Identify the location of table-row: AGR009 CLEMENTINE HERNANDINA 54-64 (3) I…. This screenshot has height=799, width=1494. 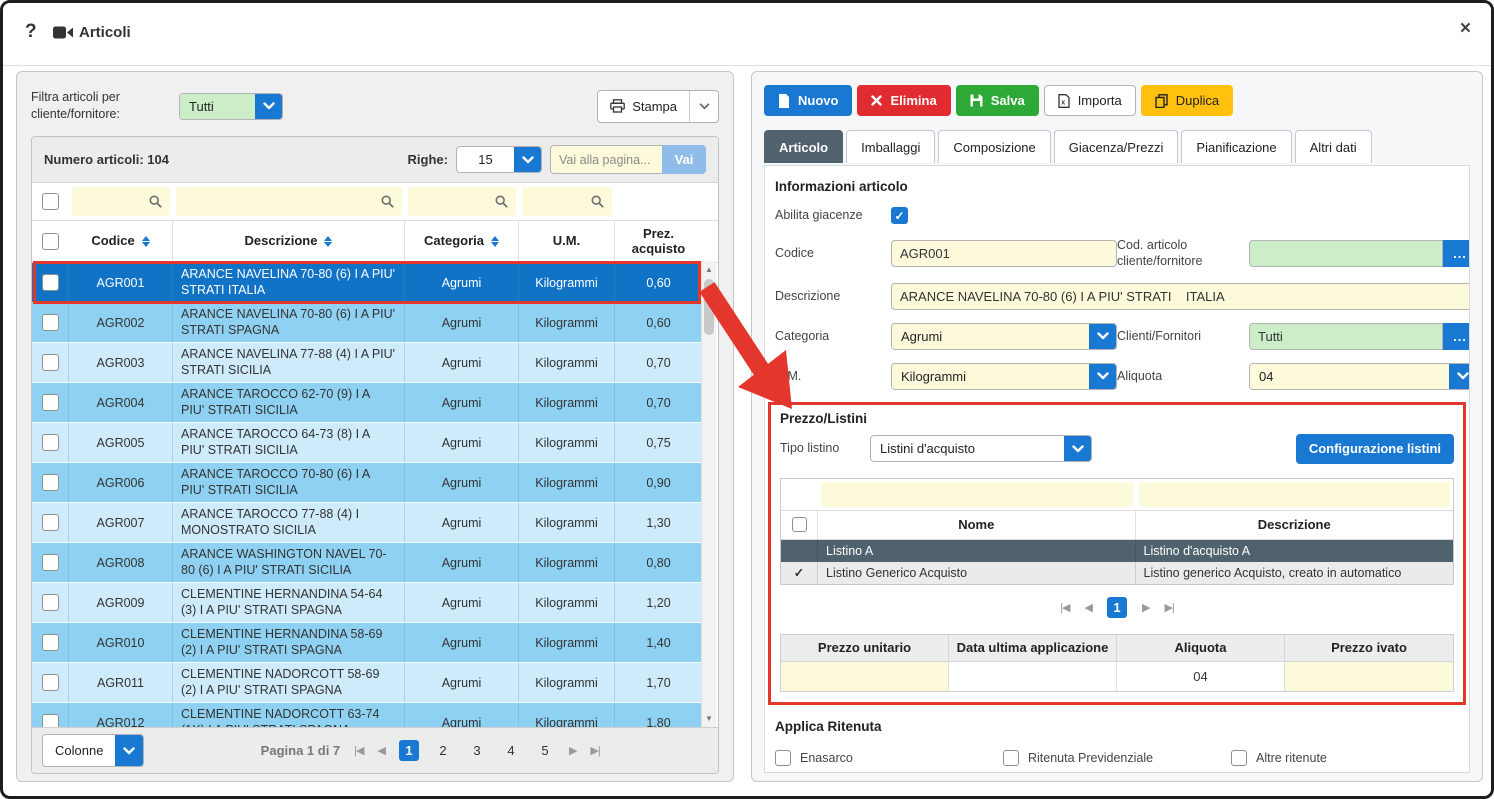
(367, 603).